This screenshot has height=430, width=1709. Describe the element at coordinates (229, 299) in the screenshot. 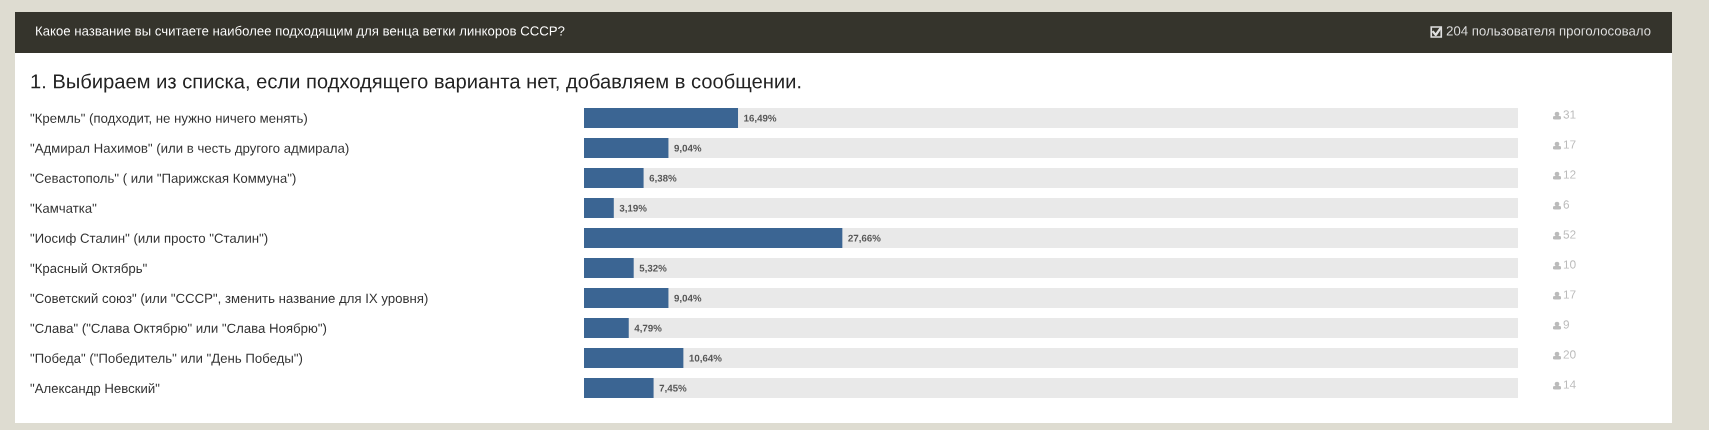

I see `y-tick-label: "Советский союз" (или "СССР", зменить название для IX уровня)` at that location.